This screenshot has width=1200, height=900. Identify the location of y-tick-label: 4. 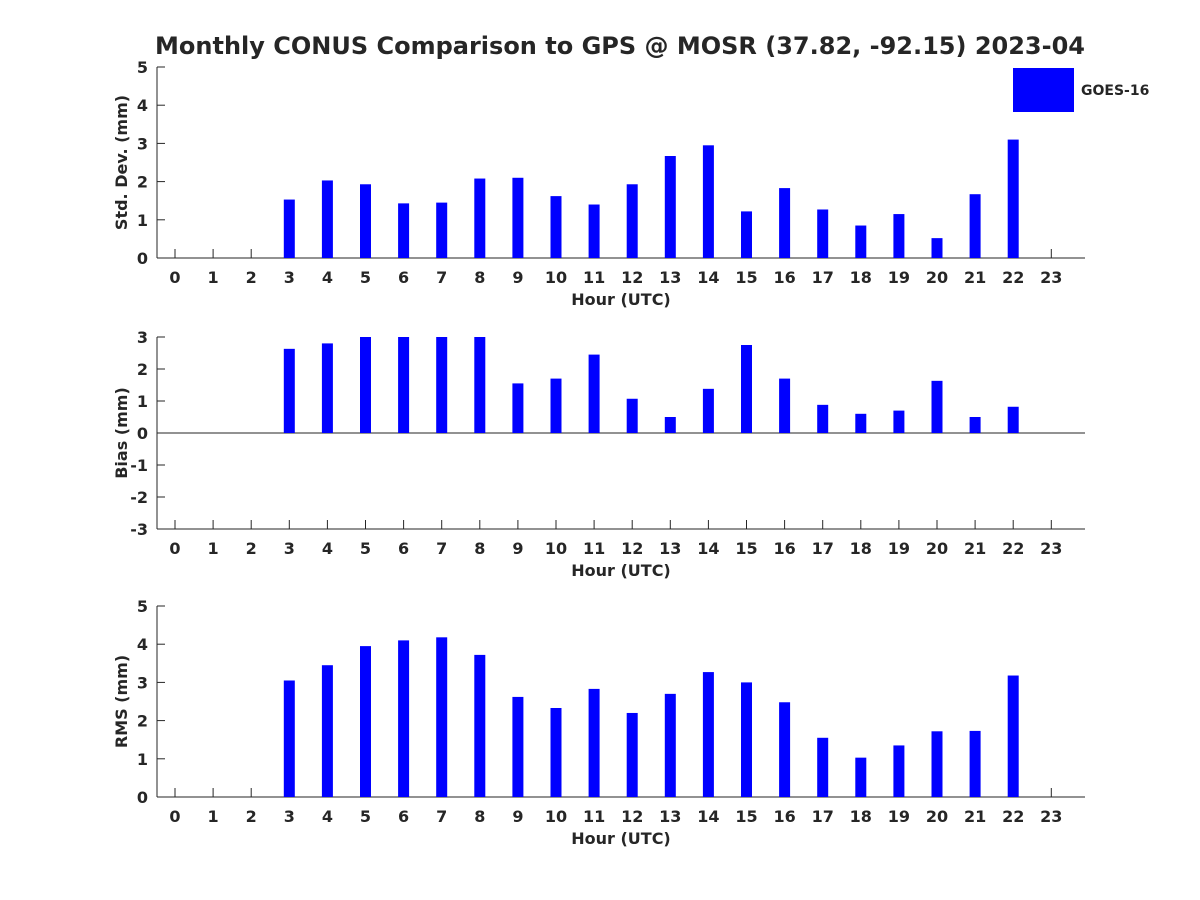
(142, 105).